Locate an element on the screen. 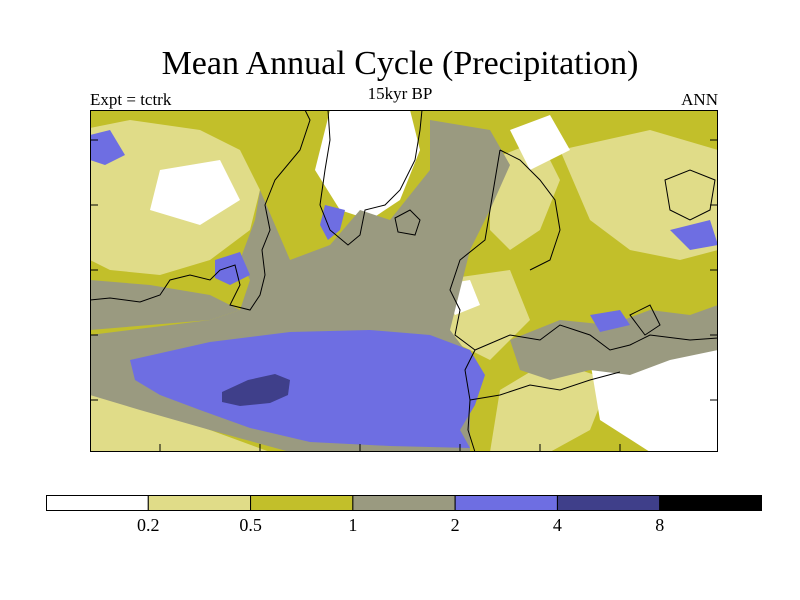 This screenshot has width=800, height=600. white-region-greenland is located at coordinates (367, 165).